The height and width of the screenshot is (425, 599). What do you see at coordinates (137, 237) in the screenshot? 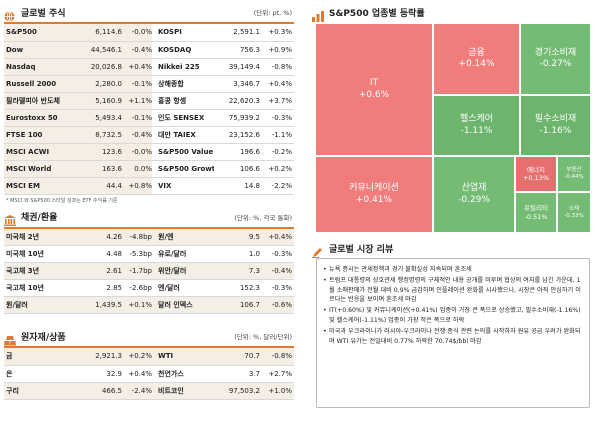
I see `cell-change: -4.8bp` at bounding box center [137, 237].